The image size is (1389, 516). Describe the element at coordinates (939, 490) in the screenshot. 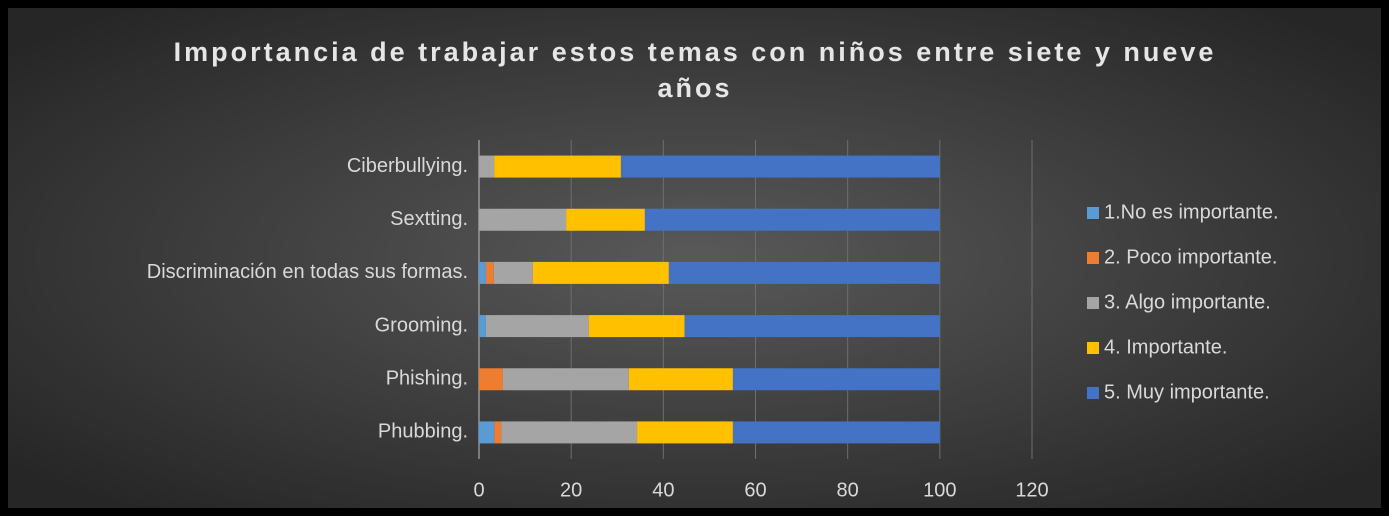

I see `x-tick-label: 100` at that location.